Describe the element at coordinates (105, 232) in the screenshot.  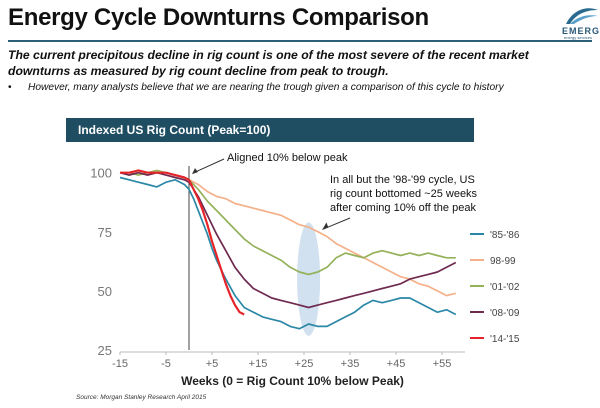
I see `y-tick-label: 75` at that location.